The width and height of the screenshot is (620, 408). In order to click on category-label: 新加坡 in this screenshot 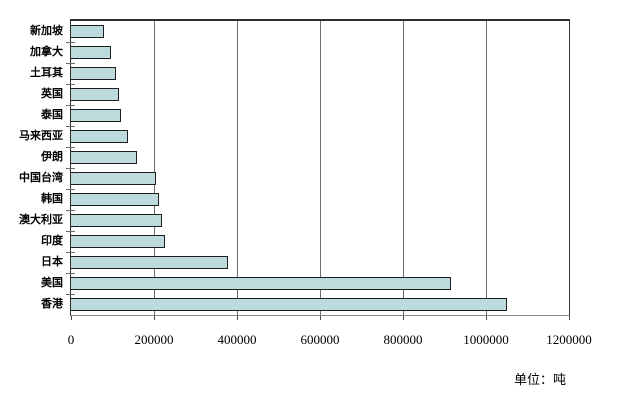, I will do `click(46, 31)`.